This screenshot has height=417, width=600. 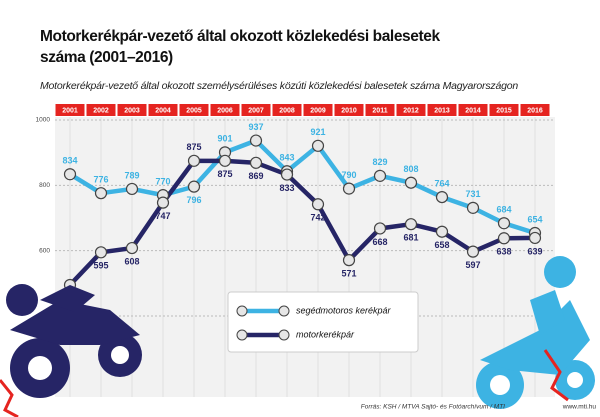 What do you see at coordinates (255, 176) in the screenshot?
I see `data-label: 869` at bounding box center [255, 176].